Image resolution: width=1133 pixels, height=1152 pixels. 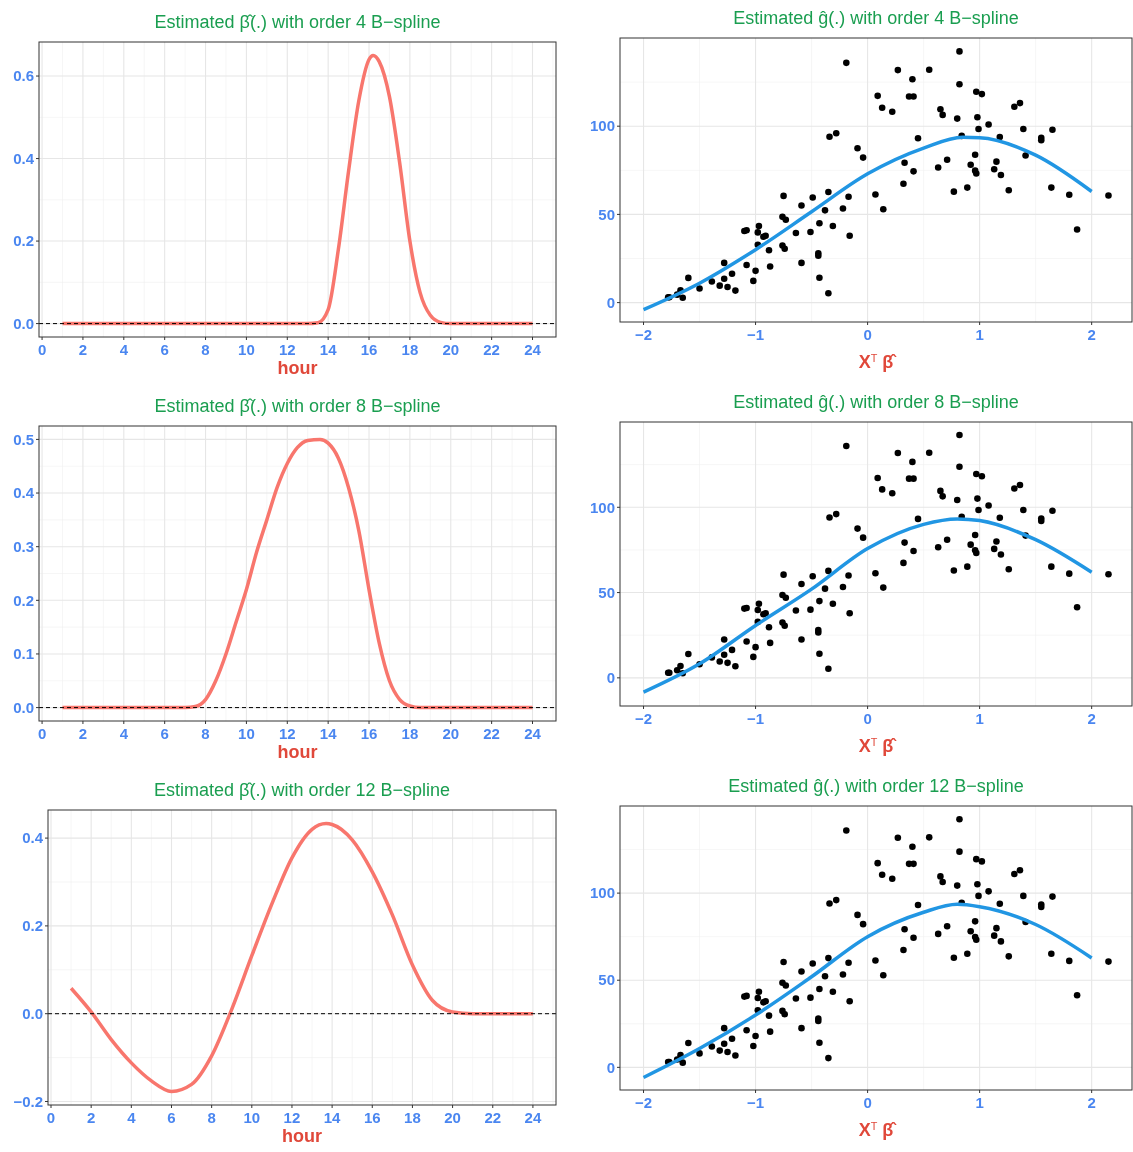 I want to click on y-tick-label: 0.3, so click(x=23, y=546).